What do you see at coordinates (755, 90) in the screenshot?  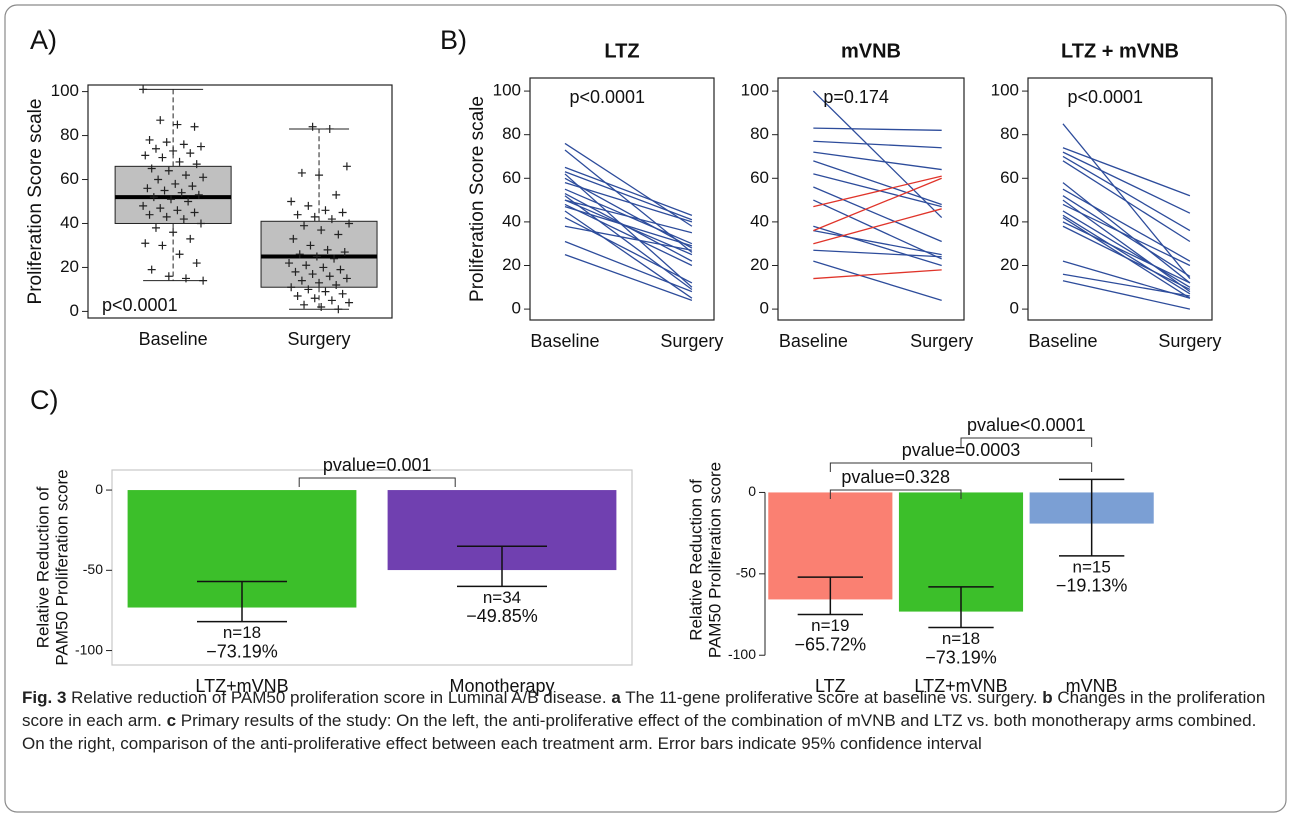 I see `y-tick-label: 100` at bounding box center [755, 90].